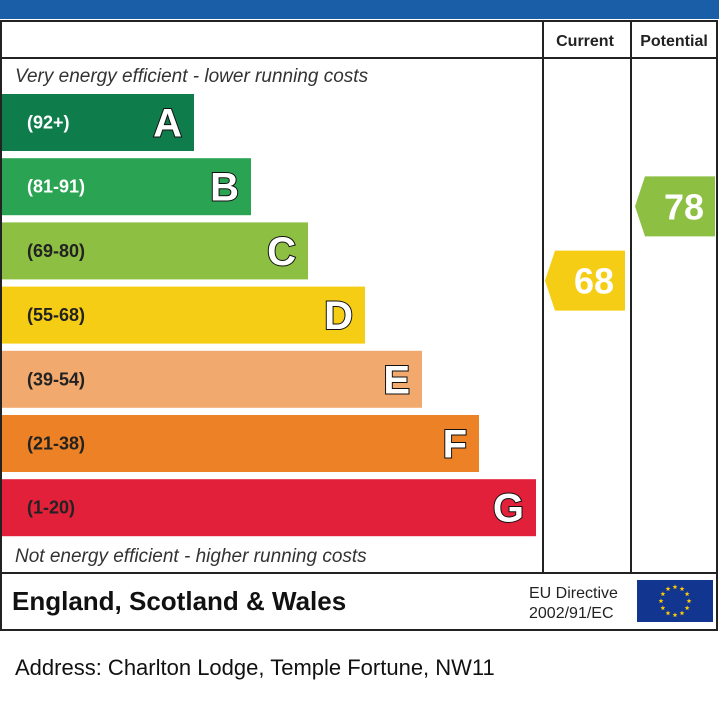  I want to click on band-b-letter: B, so click(224, 188).